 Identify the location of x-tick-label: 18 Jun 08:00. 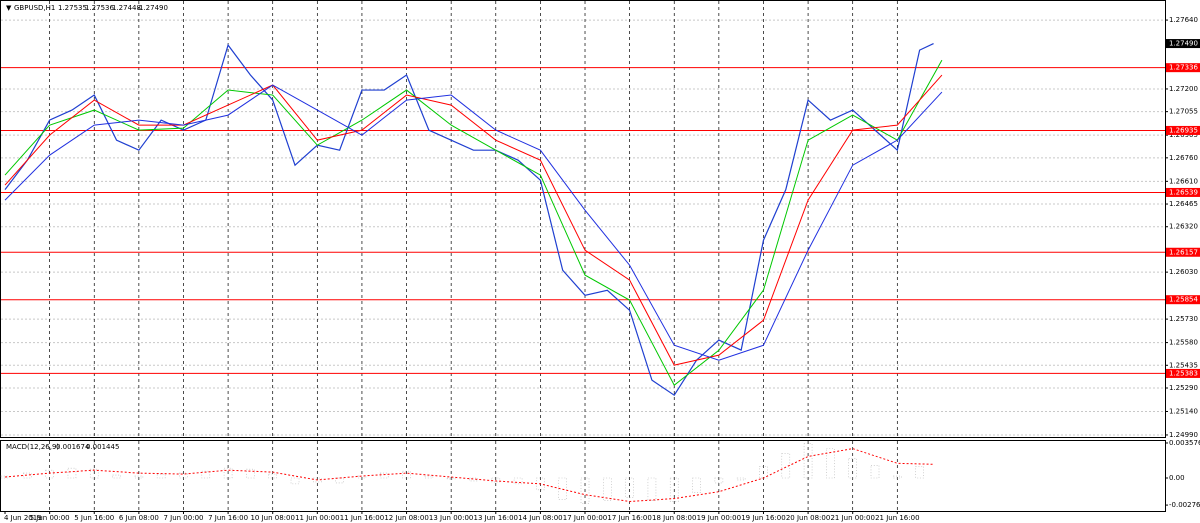
(674, 518).